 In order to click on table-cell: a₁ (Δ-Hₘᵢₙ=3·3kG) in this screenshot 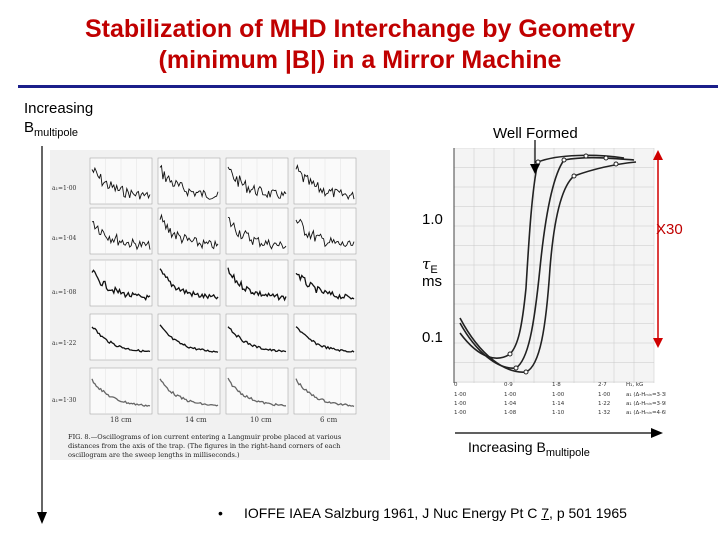, I will do `click(646, 395)`.